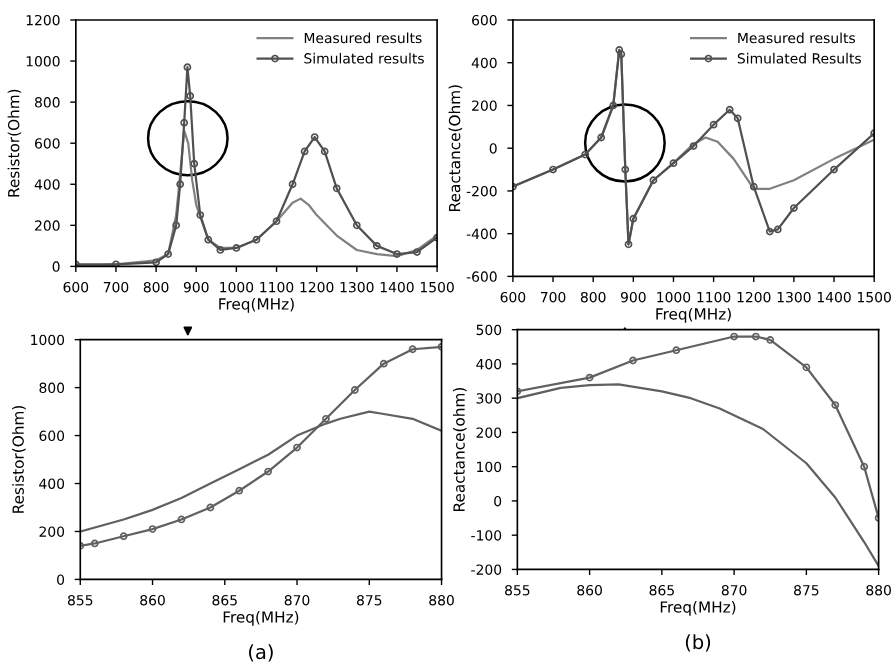 This screenshot has height=666, width=892. What do you see at coordinates (261, 653) in the screenshot?
I see `text: (a)` at bounding box center [261, 653].